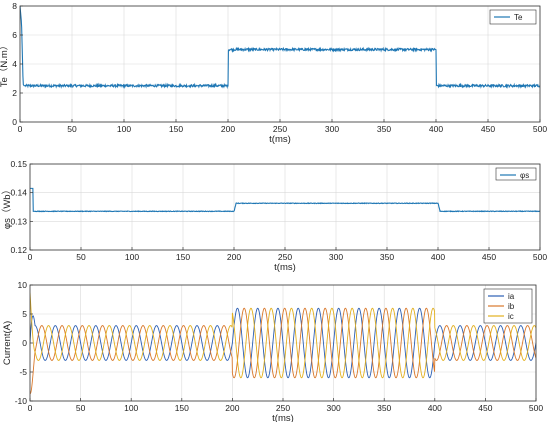  Describe the element at coordinates (14, 6) in the screenshot. I see `y-tick-label: 8` at that location.